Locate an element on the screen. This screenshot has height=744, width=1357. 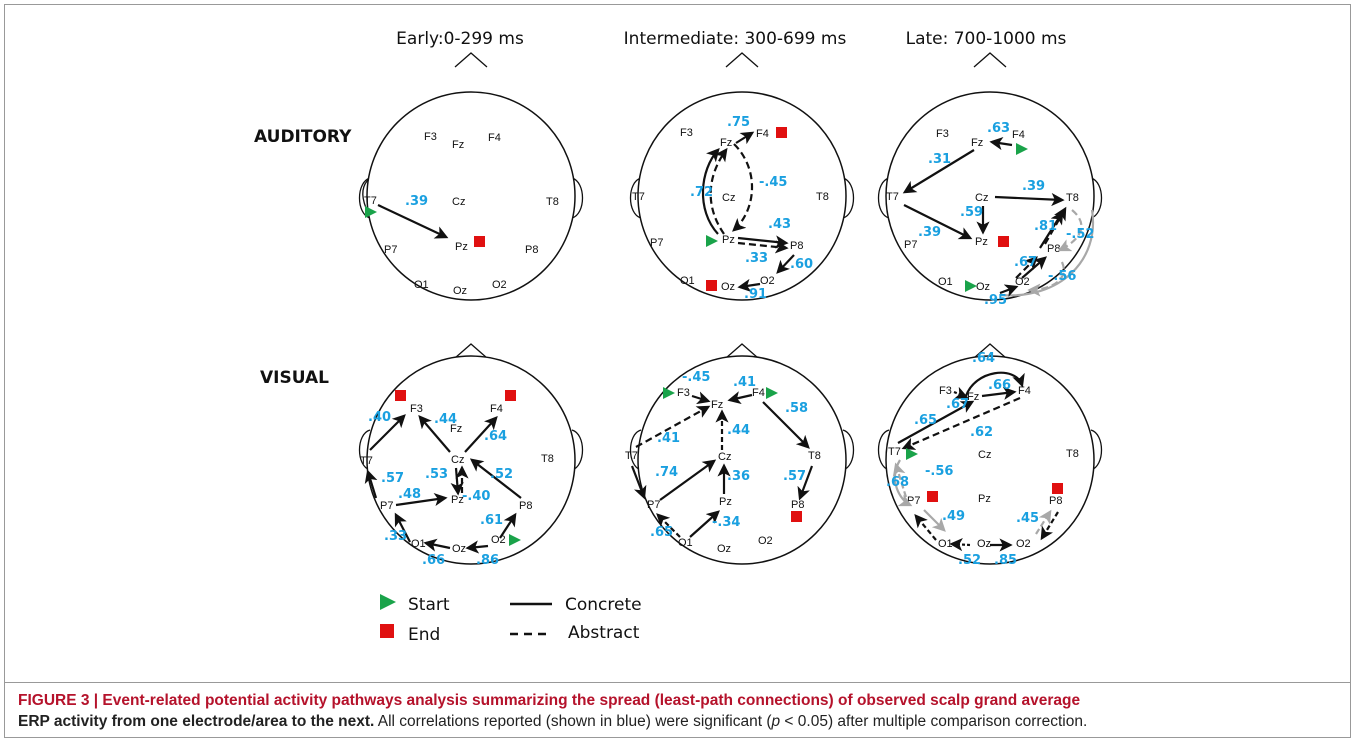
coefficient: .44 is located at coordinates (738, 430).